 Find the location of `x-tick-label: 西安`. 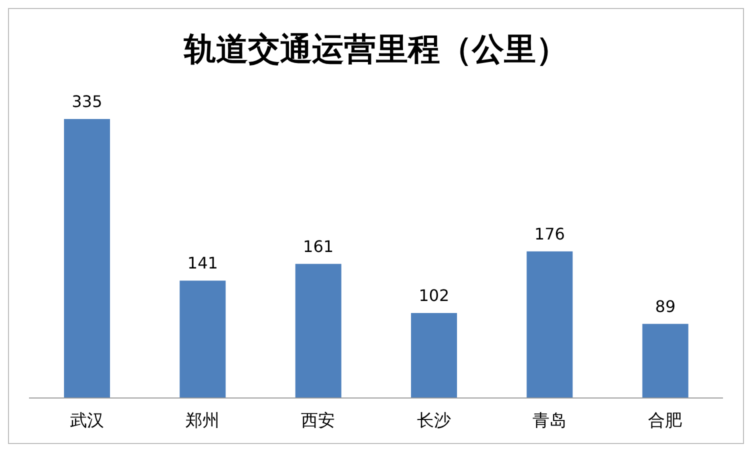

x-tick-label: 西安 is located at coordinates (318, 421).